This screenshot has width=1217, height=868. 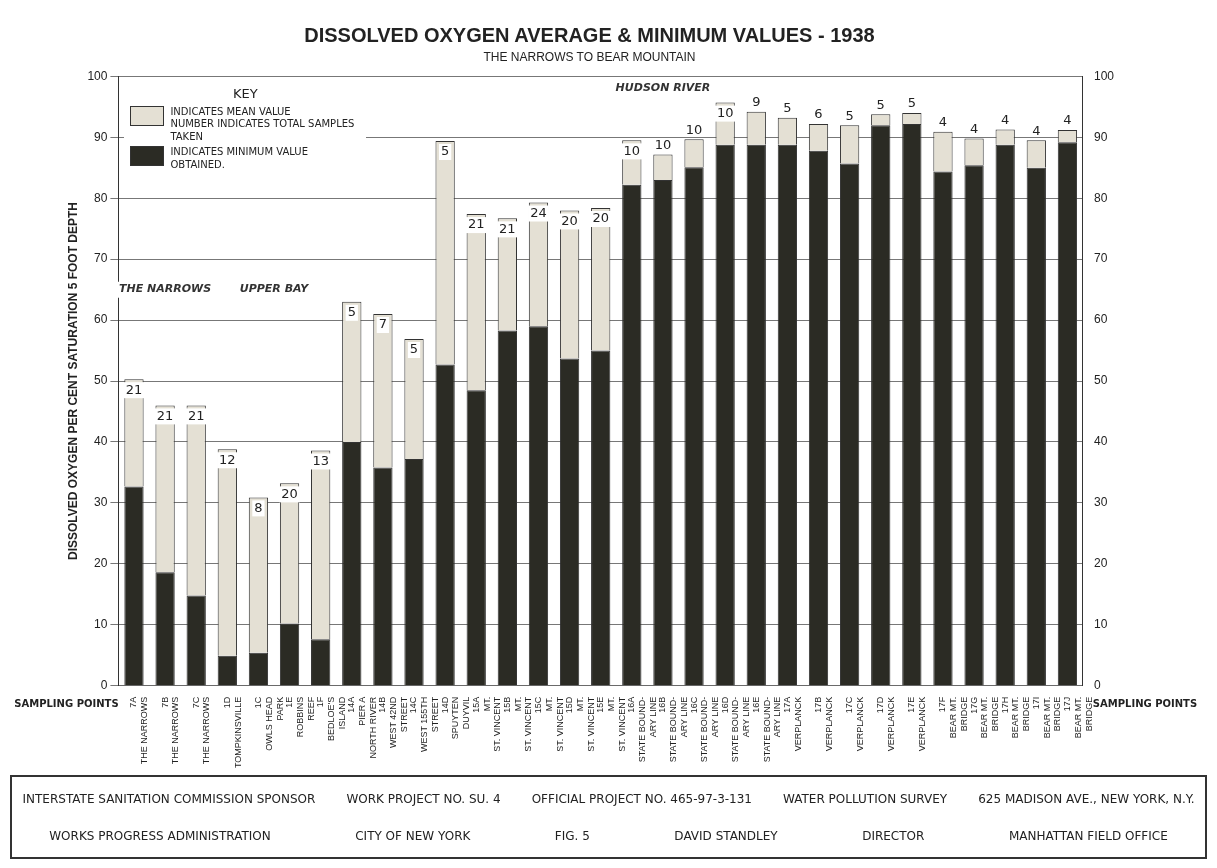 I want to click on y2-tick-label: 40, so click(x=1100, y=441).